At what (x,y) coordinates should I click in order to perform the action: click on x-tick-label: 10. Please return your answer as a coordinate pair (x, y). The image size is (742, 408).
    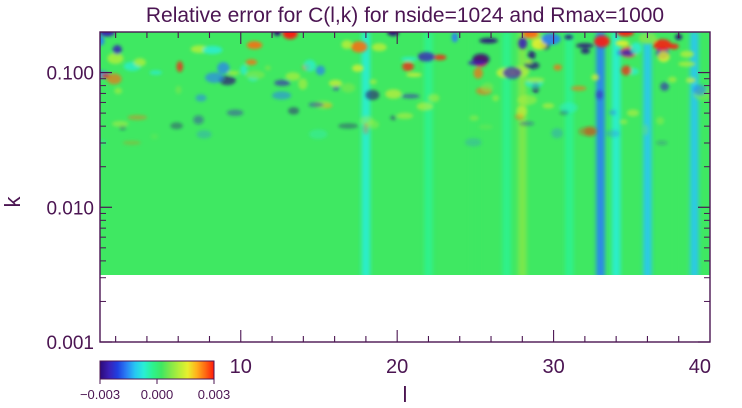
    Looking at the image, I should click on (241, 367).